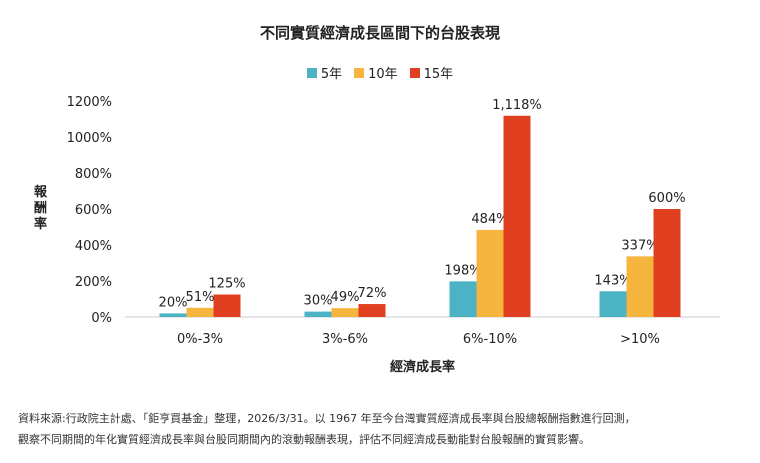  I want to click on x-tick-label: >10%, so click(640, 339).